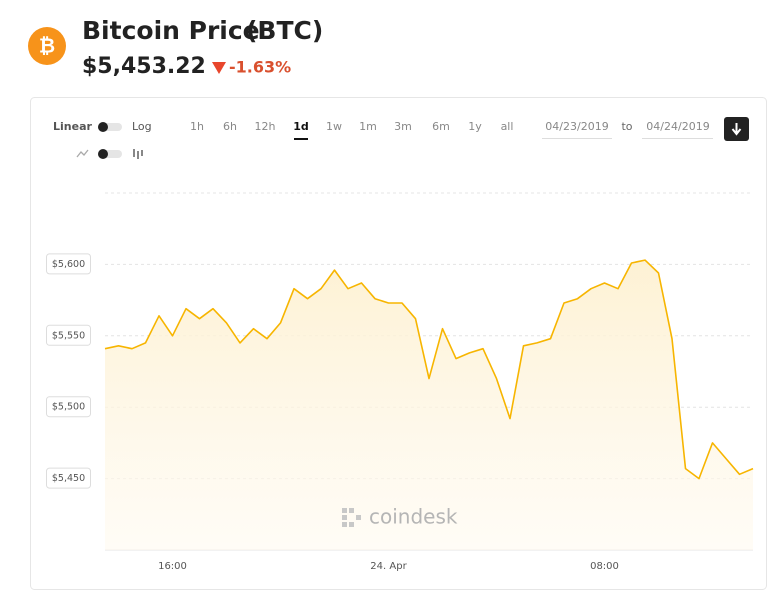  What do you see at coordinates (82, 153) in the screenshot?
I see `line-icon` at bounding box center [82, 153].